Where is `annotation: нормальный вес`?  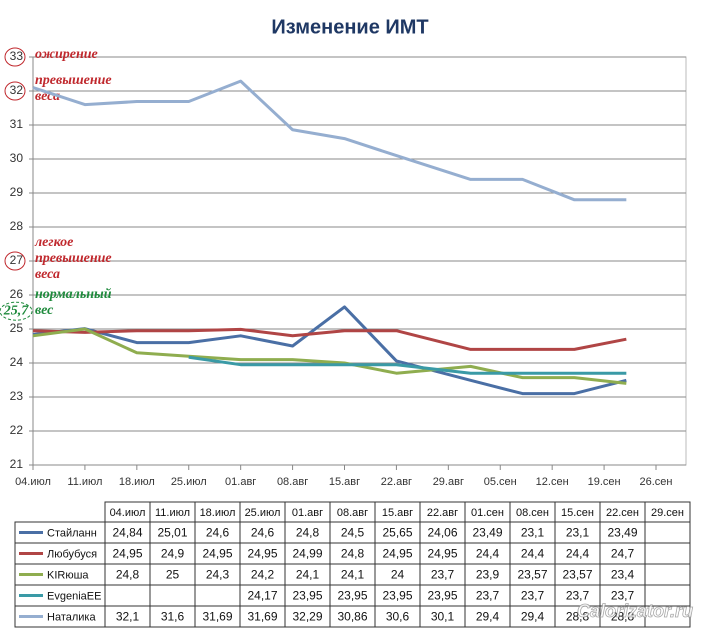
annotation: нормальный вес is located at coordinates (73, 302).